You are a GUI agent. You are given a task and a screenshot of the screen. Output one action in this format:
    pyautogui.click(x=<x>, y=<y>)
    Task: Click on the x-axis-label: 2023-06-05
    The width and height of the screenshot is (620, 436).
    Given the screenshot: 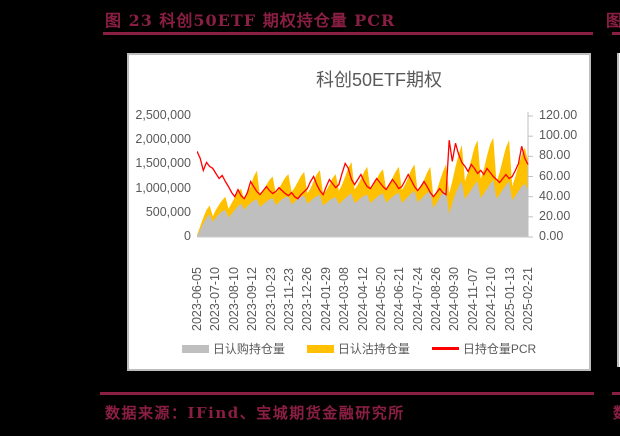 What is the action you would take?
    pyautogui.click(x=197, y=299)
    